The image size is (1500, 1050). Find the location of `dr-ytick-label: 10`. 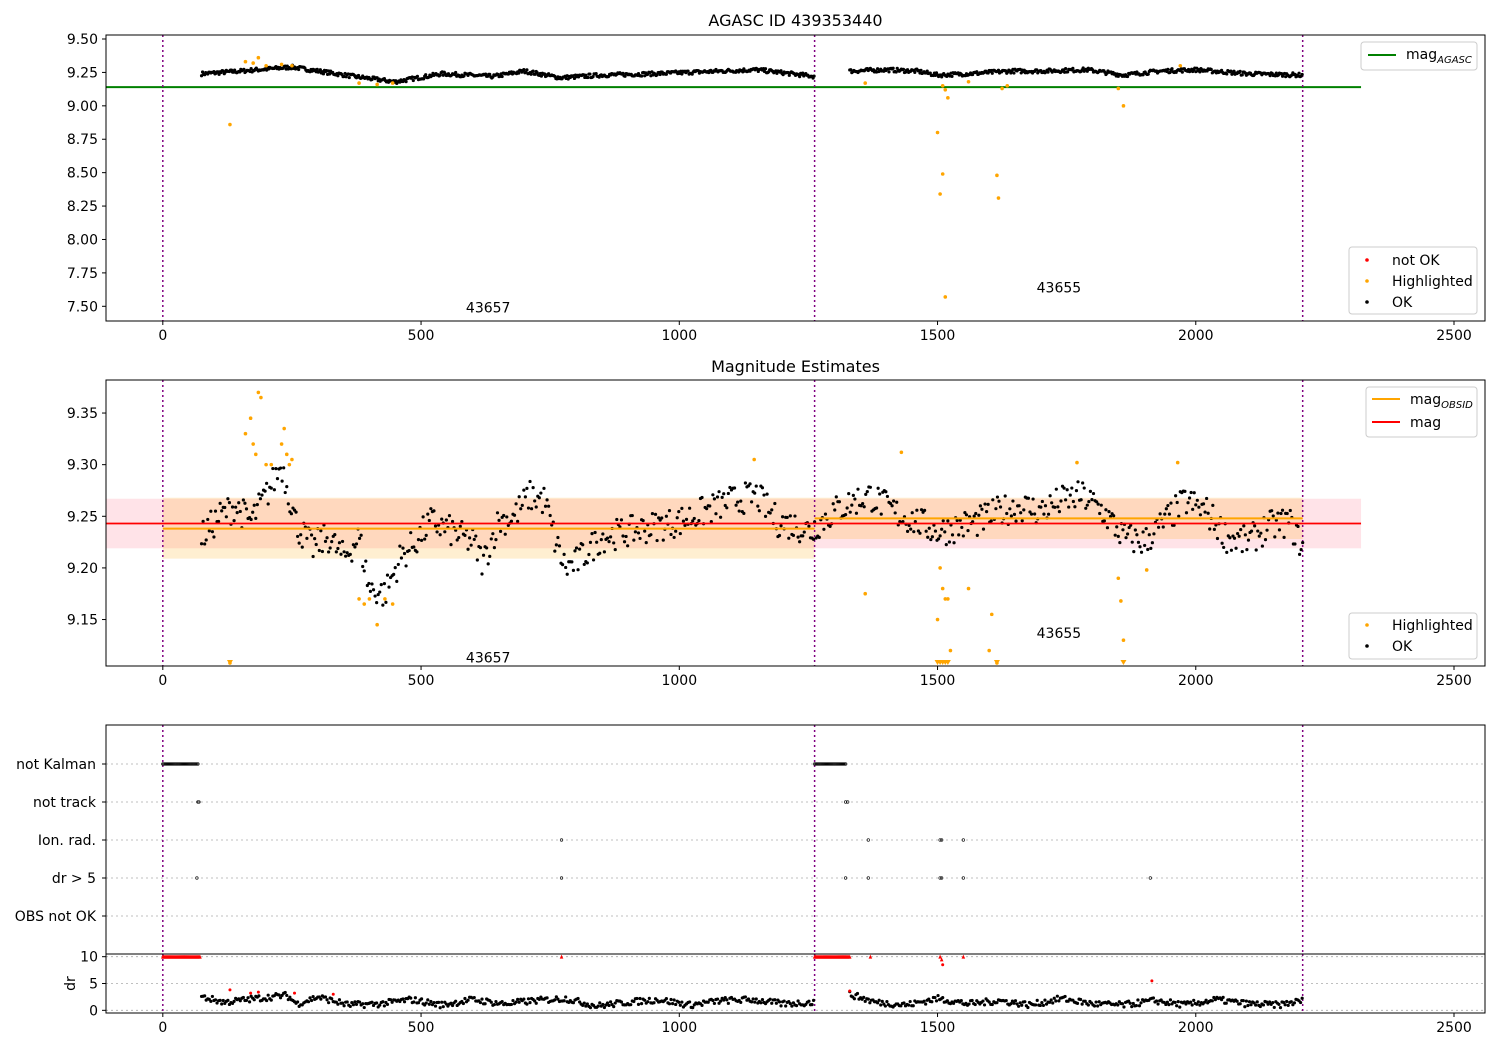

dr-ytick-label: 10 is located at coordinates (89, 958).